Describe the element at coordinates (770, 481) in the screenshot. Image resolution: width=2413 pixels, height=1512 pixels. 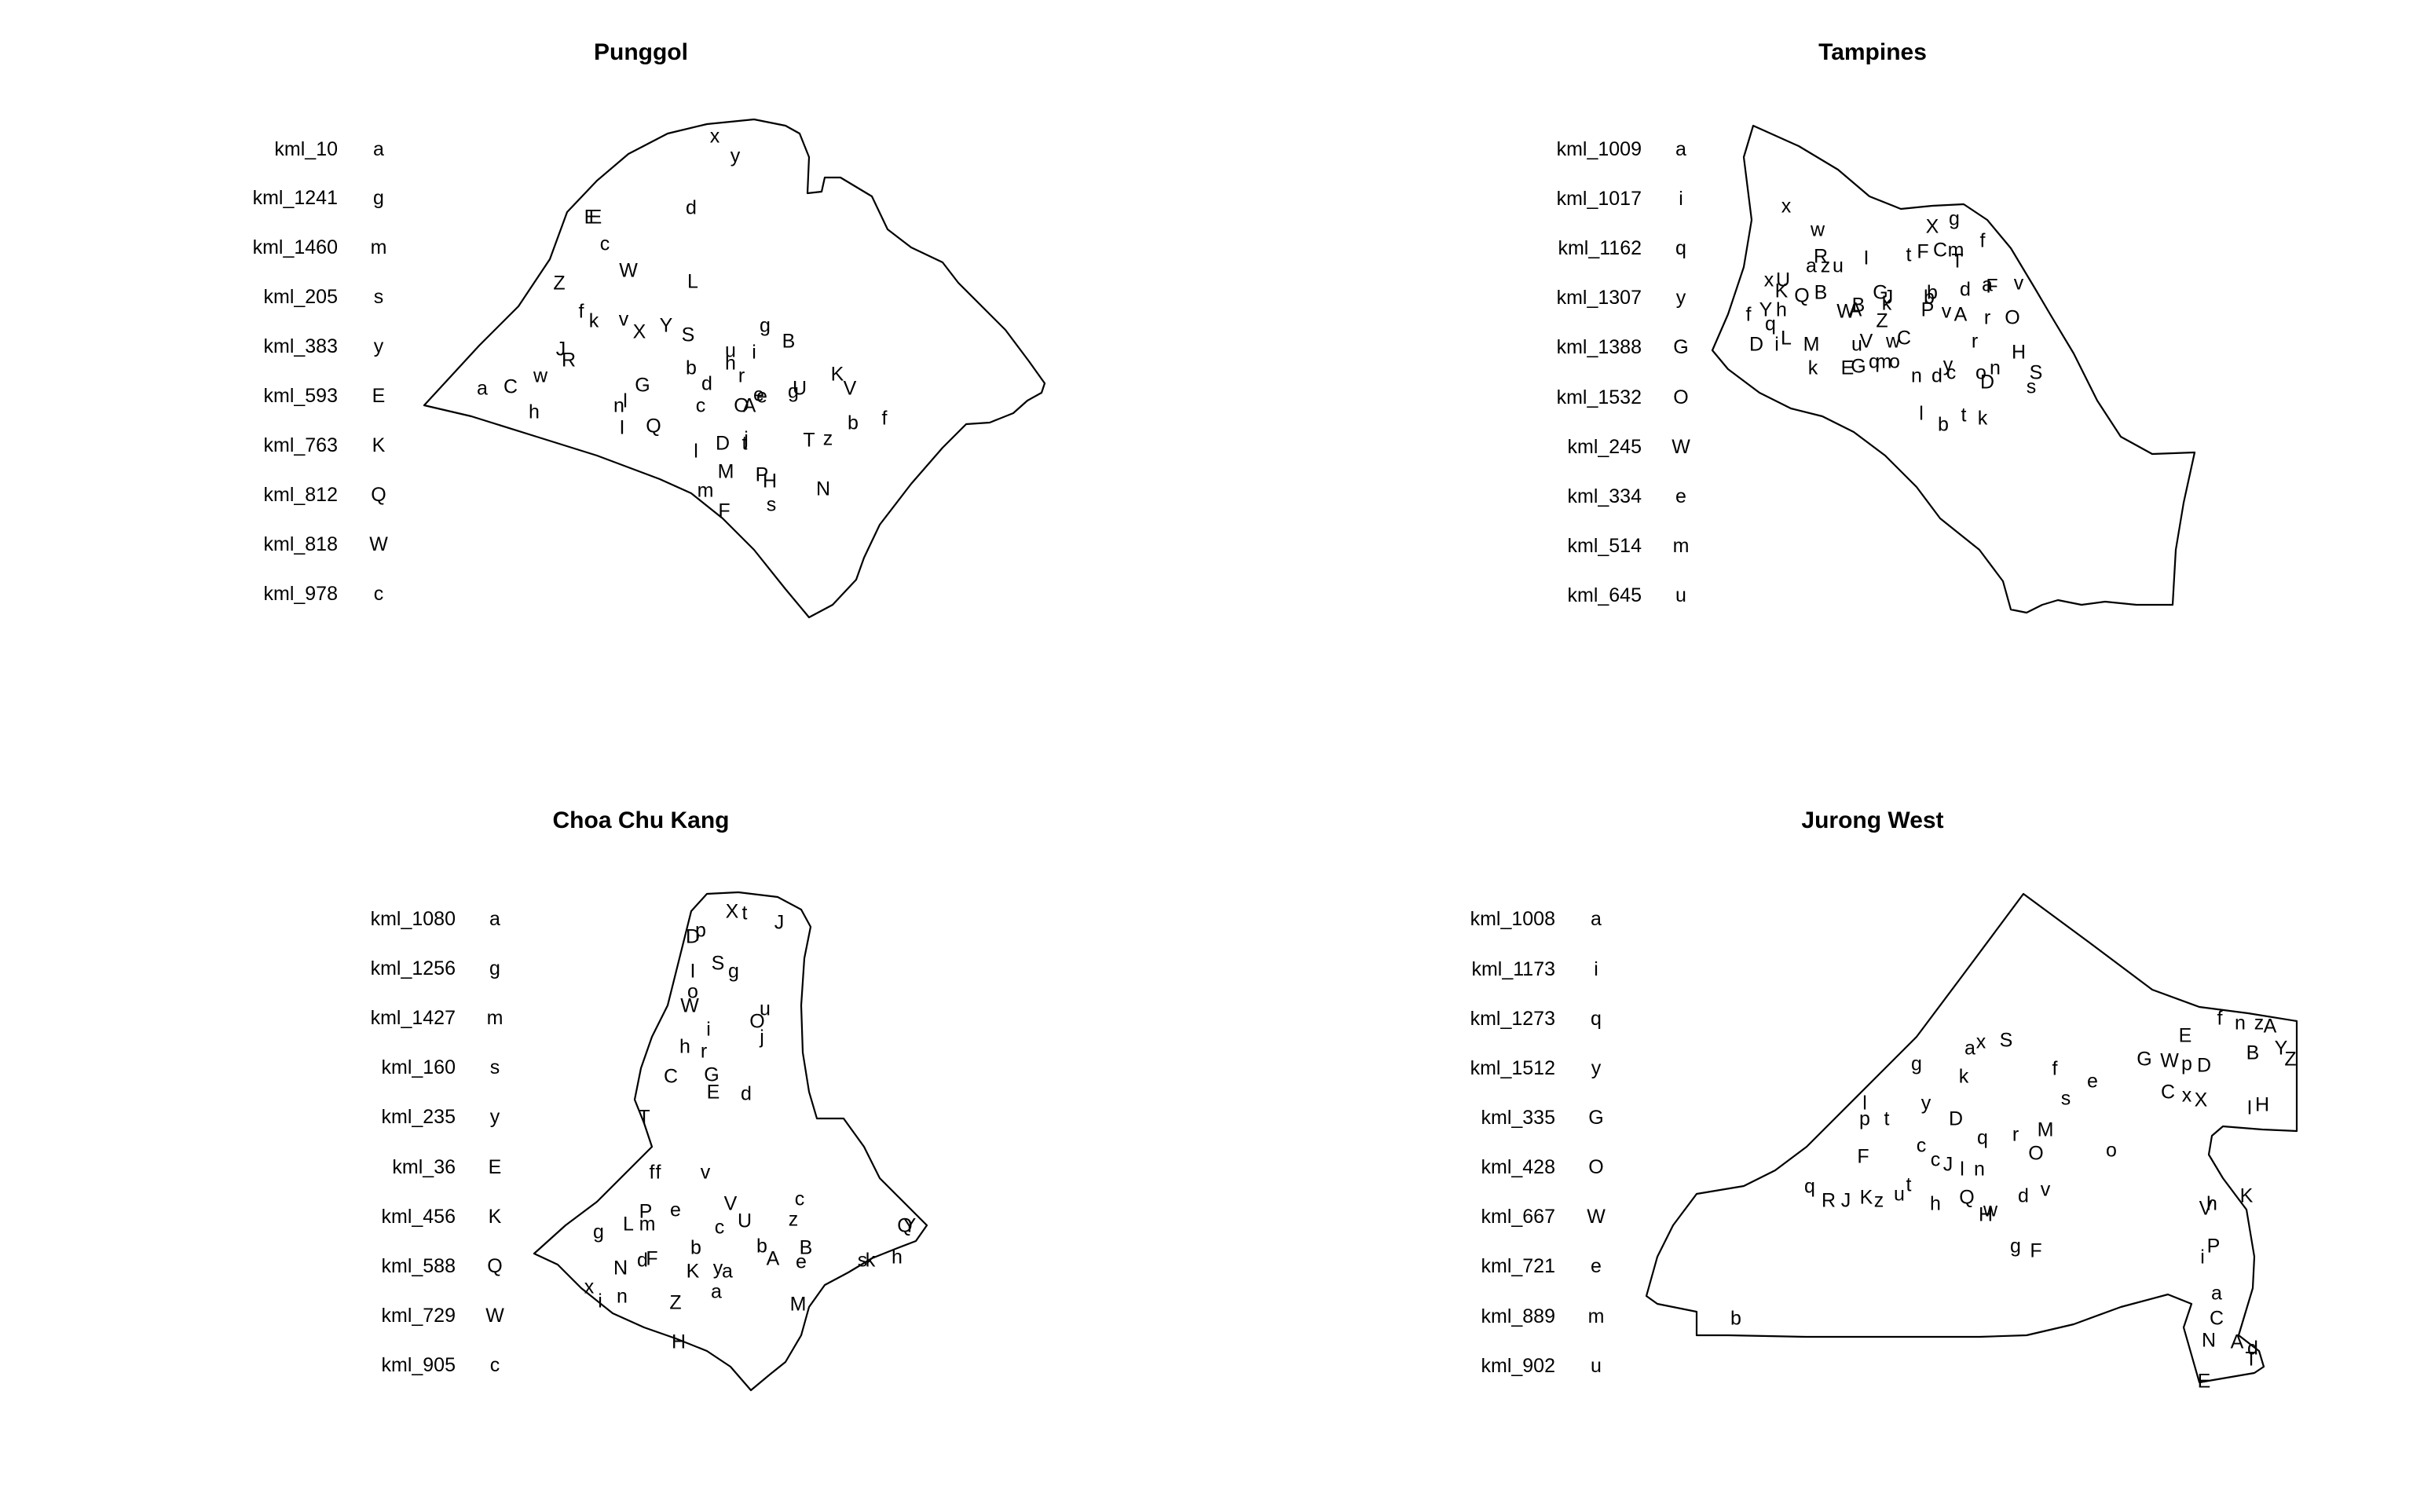
I see `point-marker: H` at that location.